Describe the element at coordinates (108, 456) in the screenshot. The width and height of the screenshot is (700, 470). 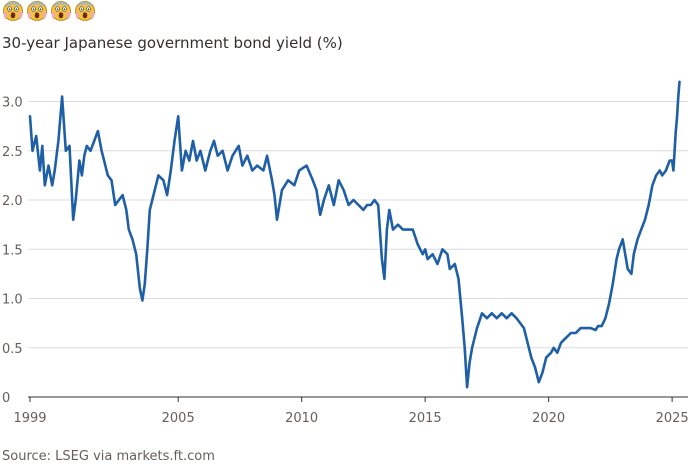
I see `source-note: Source: LSEG via markets.ft.com` at that location.